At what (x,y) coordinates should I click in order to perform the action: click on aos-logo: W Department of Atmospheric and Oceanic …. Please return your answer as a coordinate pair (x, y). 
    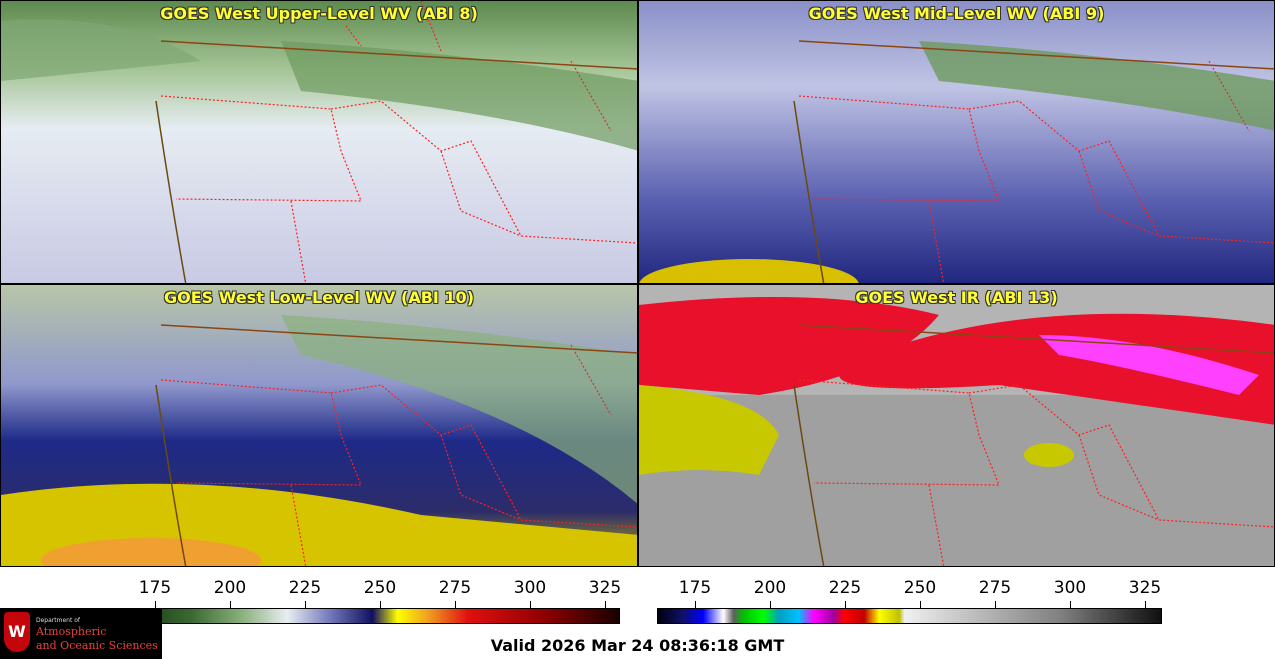
    Looking at the image, I should click on (81, 633).